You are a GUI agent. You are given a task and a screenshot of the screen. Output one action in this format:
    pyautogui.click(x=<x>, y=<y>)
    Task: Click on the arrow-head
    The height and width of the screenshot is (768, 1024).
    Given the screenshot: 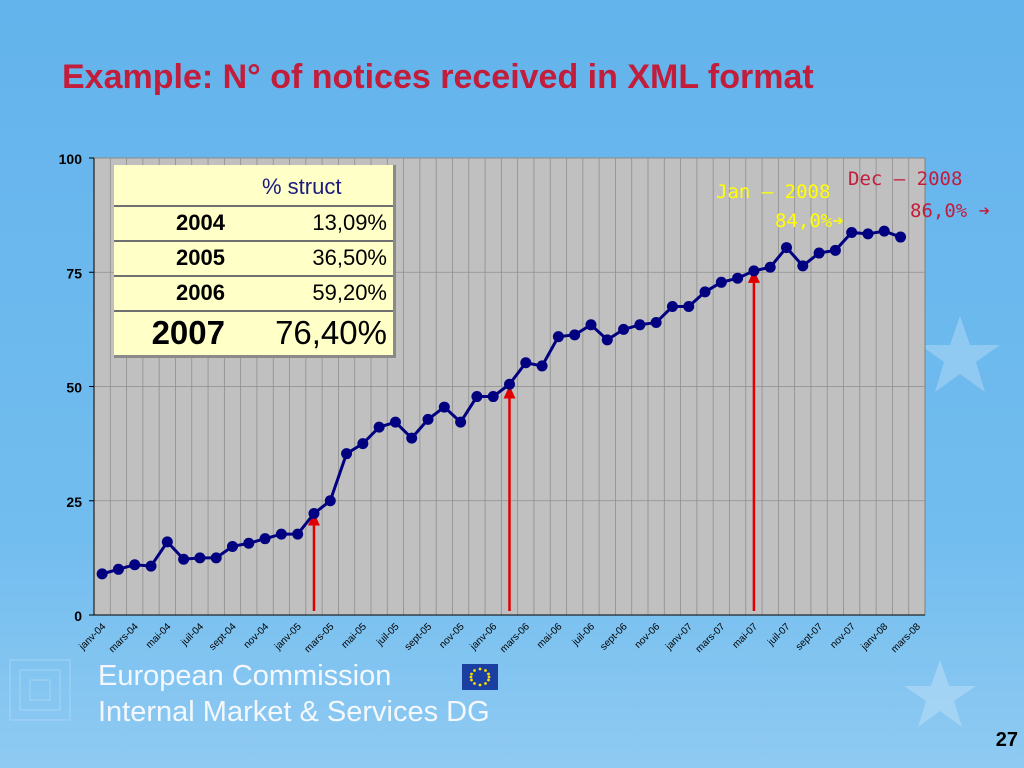 What is the action you would take?
    pyautogui.click(x=509, y=392)
    